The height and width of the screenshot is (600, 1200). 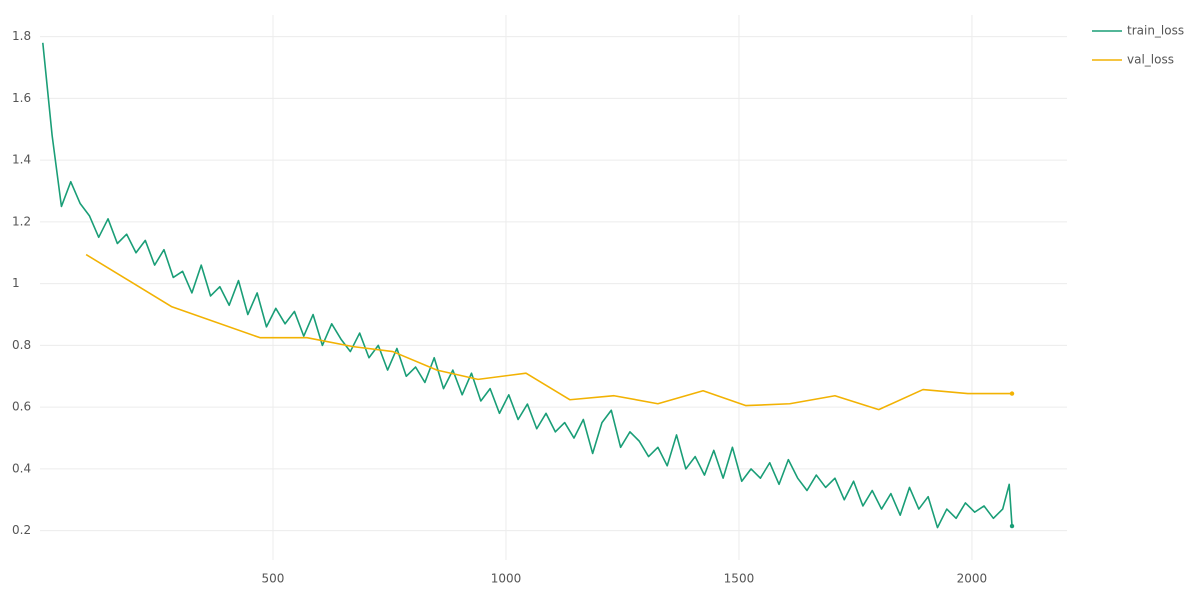 What do you see at coordinates (21, 468) in the screenshot?
I see `y-tick-label: 0.4` at bounding box center [21, 468].